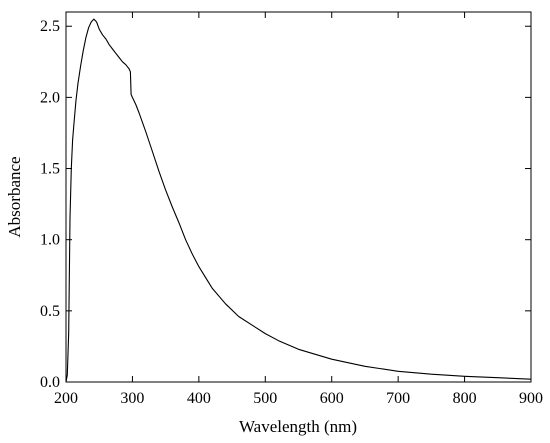 The width and height of the screenshot is (550, 443). Describe the element at coordinates (14, 196) in the screenshot. I see `y-axis-label: Absorbance` at that location.